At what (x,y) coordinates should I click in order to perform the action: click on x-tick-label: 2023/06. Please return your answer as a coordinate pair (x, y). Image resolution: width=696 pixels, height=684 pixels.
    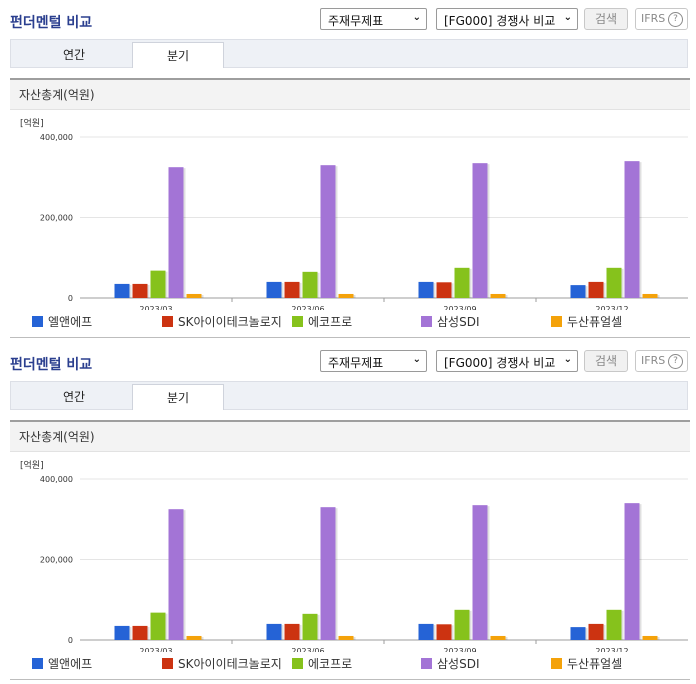
    Looking at the image, I should click on (307, 307).